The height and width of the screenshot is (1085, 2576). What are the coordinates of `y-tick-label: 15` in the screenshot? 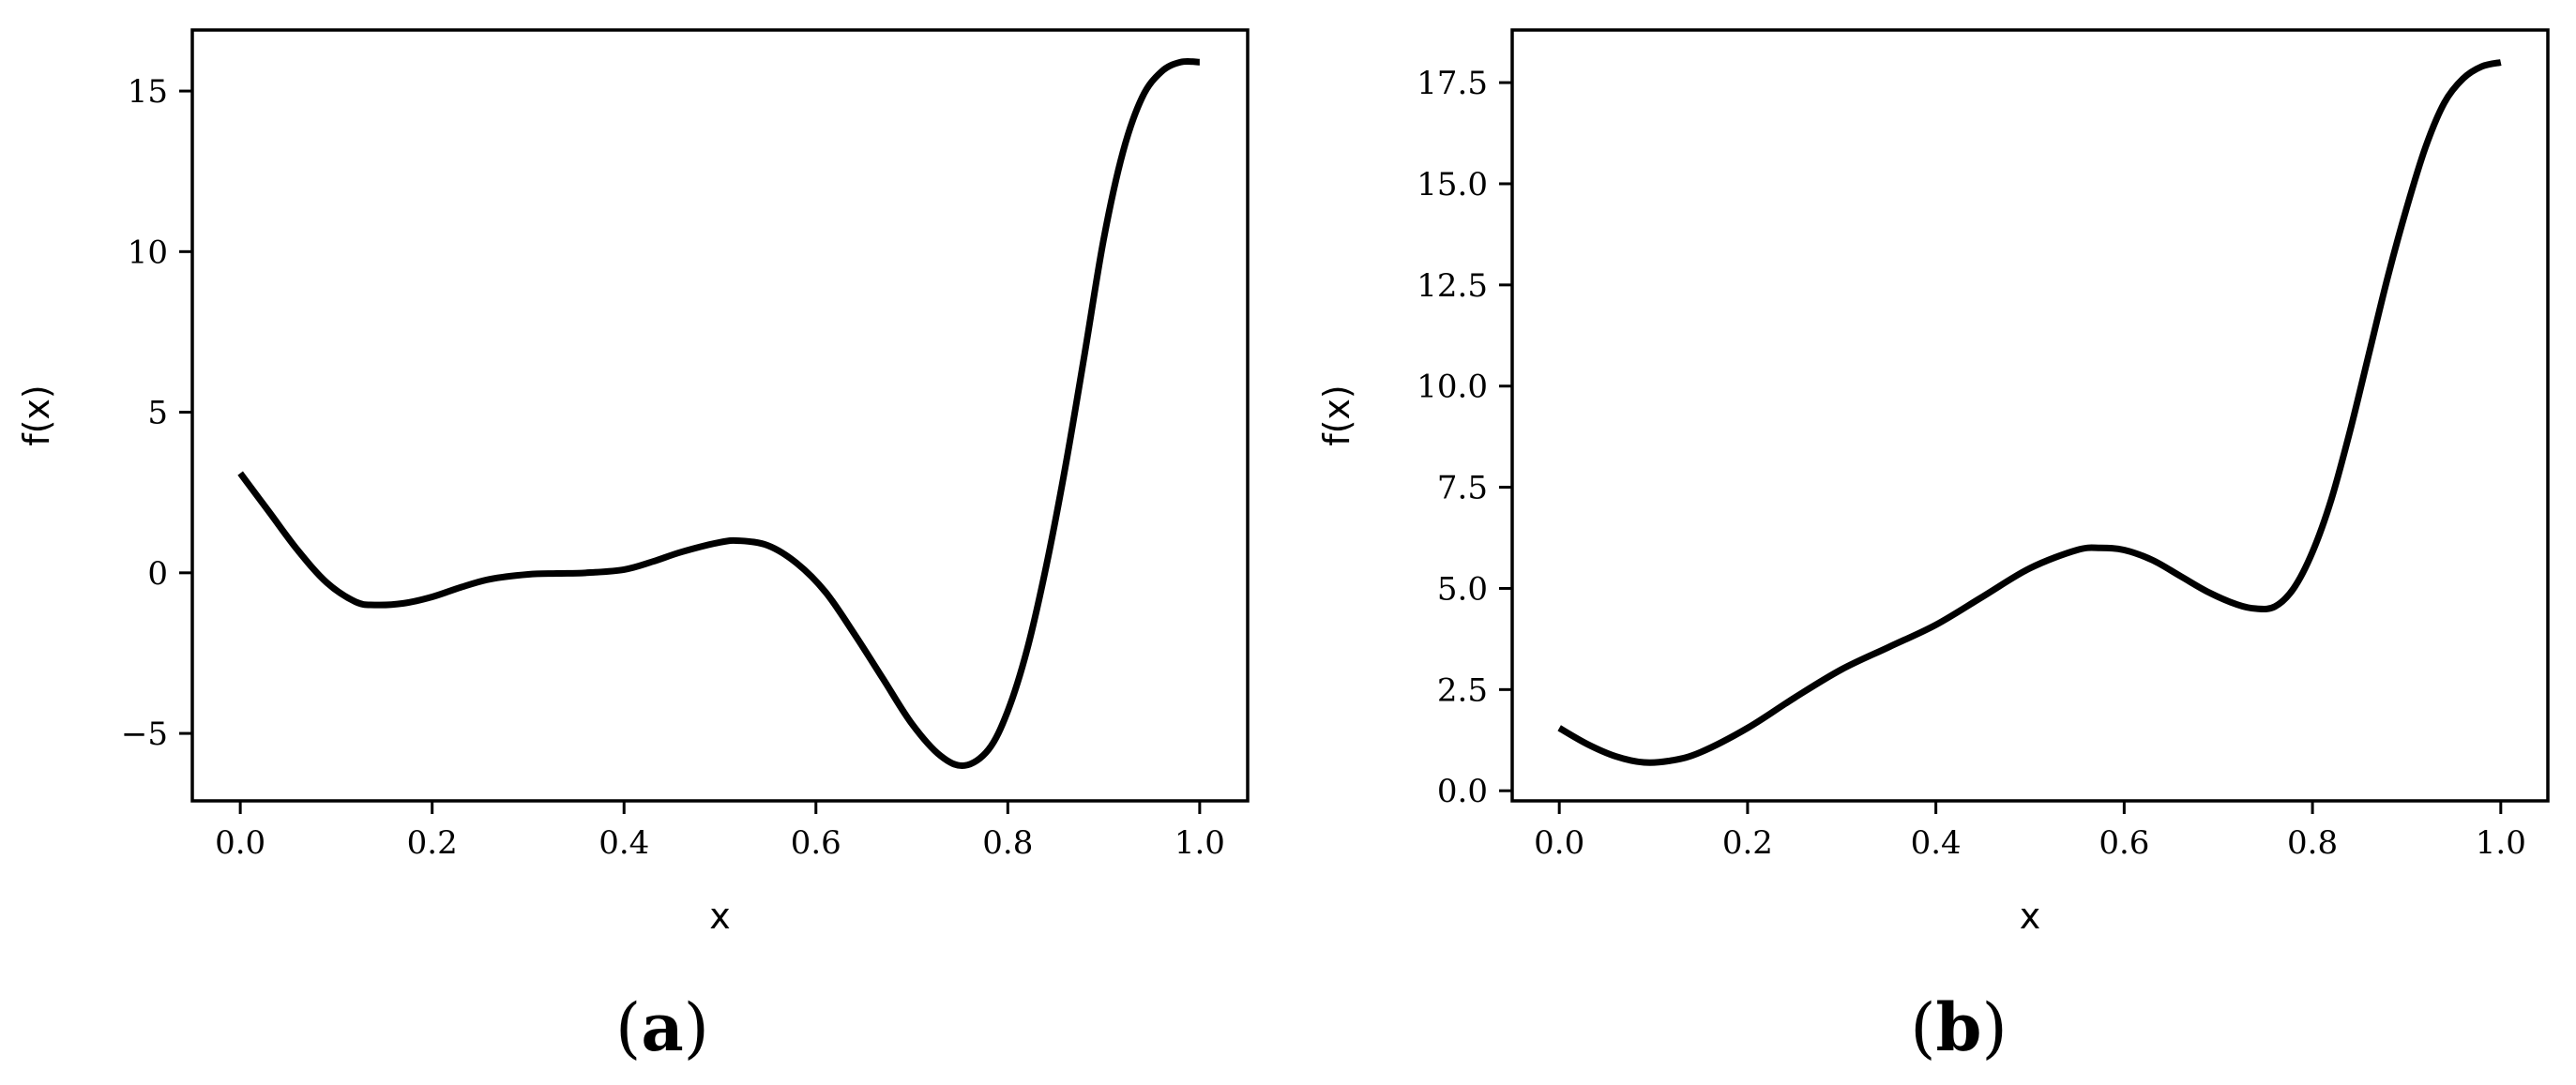 It's located at (148, 92).